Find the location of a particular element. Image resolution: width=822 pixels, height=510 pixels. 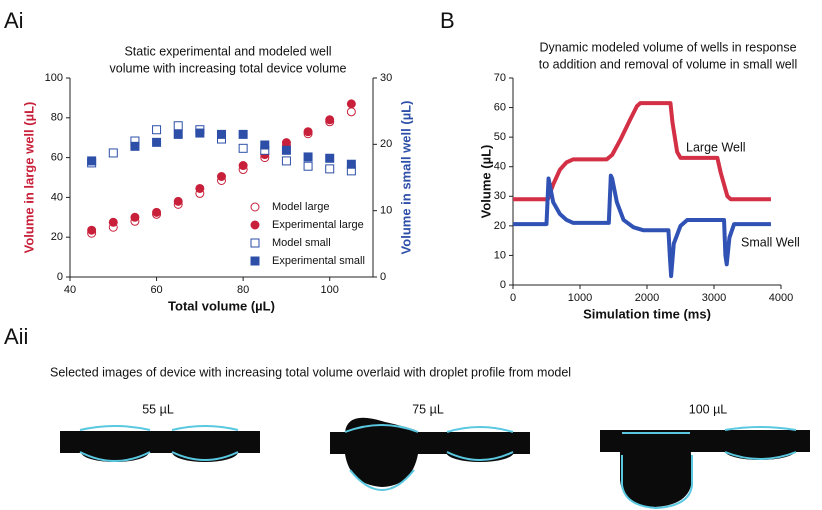

x-tick-label: 3000 is located at coordinates (714, 298).